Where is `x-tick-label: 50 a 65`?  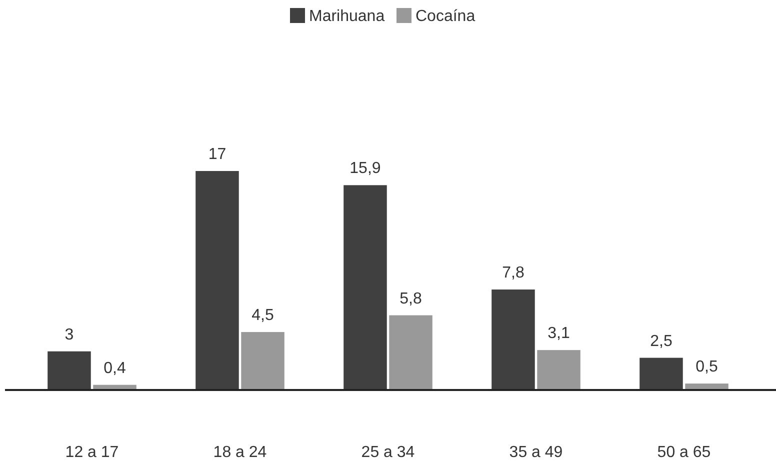
x-tick-label: 50 a 65 is located at coordinates (684, 452).